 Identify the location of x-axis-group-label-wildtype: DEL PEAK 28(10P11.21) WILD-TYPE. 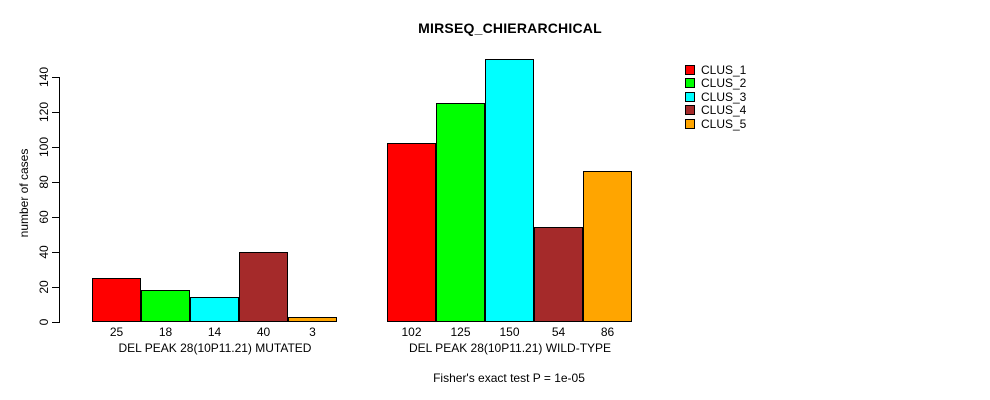
(510, 348).